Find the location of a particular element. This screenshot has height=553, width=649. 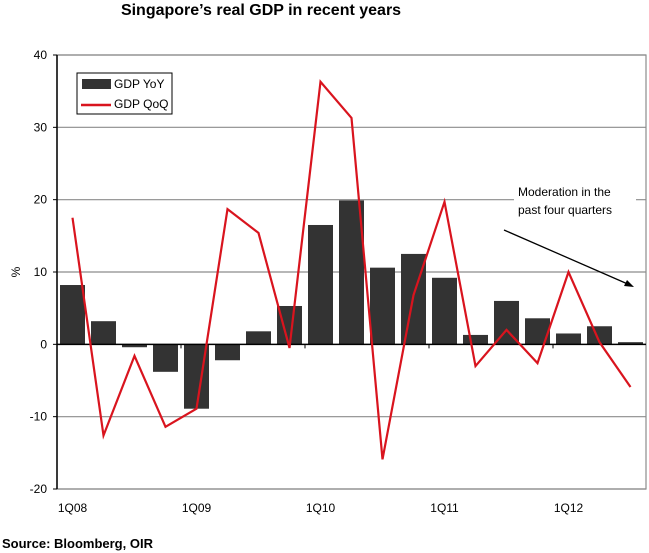

x-tick-label: 1Q11 is located at coordinates (444, 508).